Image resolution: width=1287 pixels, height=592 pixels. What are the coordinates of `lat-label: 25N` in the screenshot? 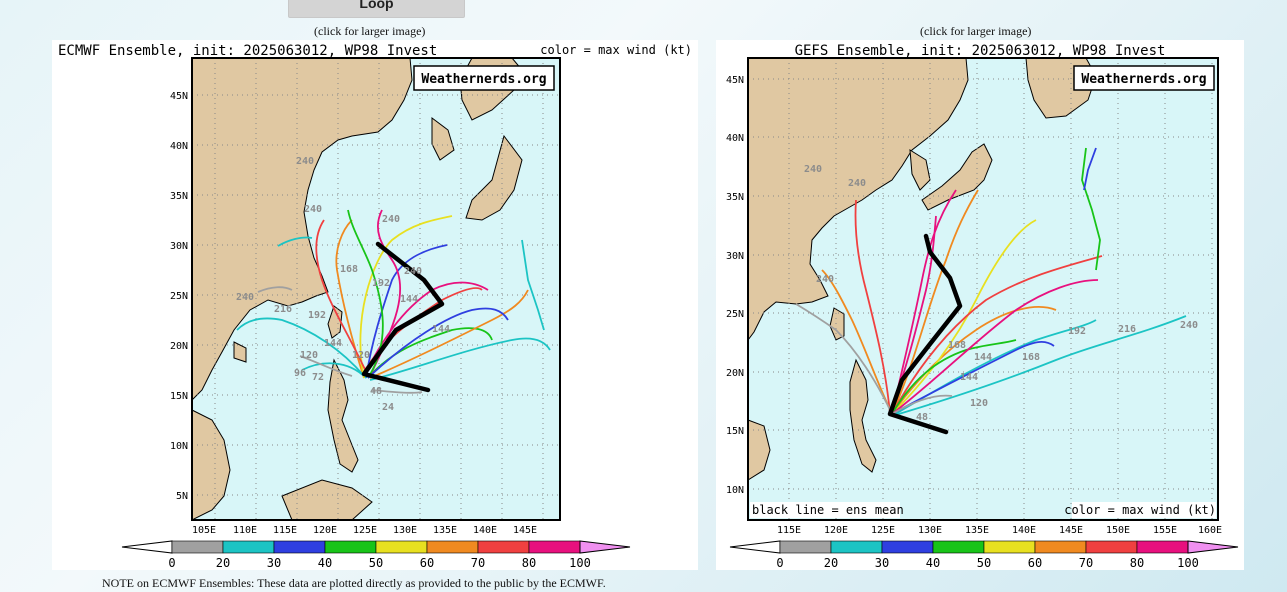 It's located at (179, 296).